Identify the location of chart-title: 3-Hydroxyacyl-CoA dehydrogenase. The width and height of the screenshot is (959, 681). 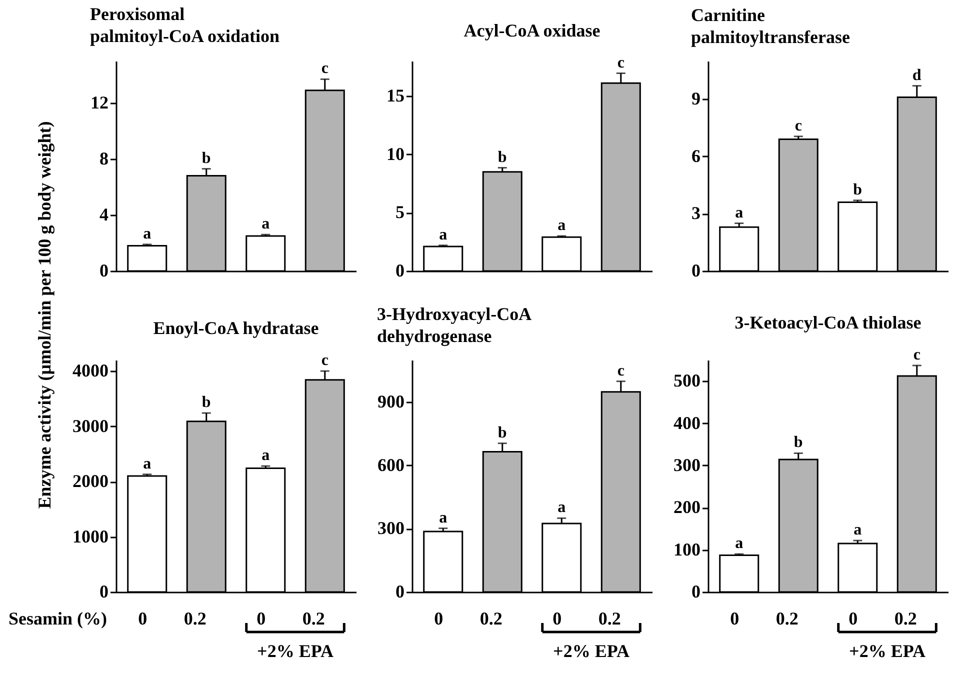
(454, 325).